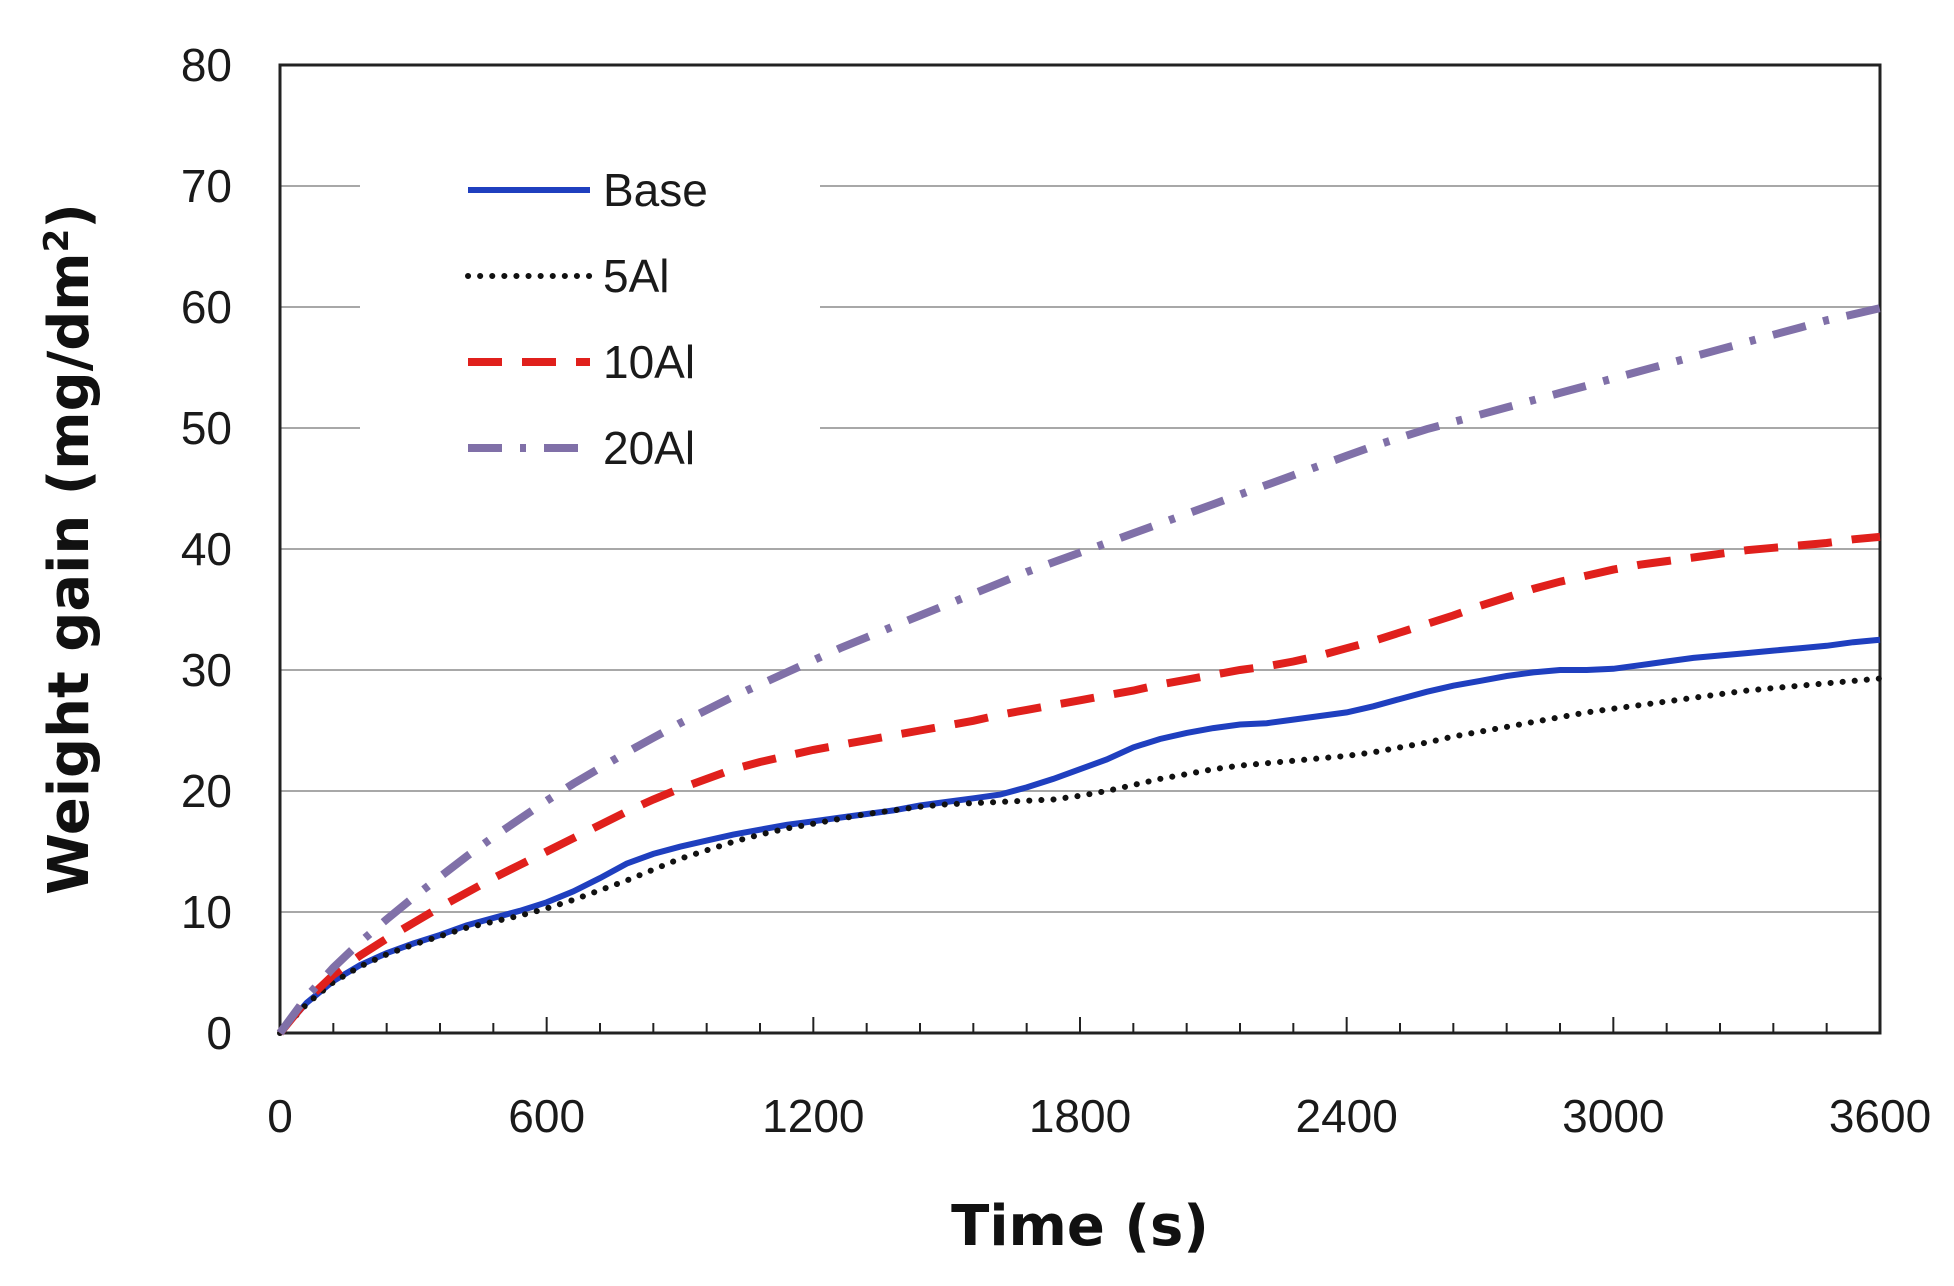  What do you see at coordinates (206, 65) in the screenshot?
I see `y-tick-label: 80` at bounding box center [206, 65].